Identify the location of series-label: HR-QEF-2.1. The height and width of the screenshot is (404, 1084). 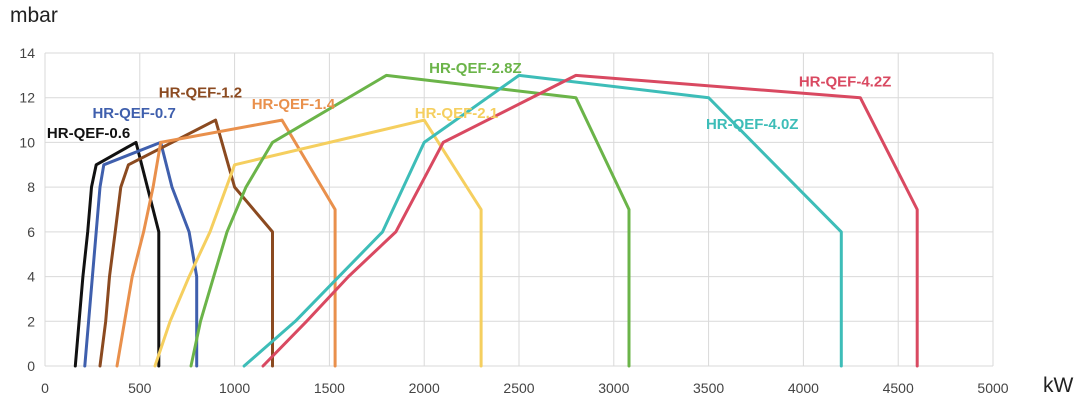
(456, 113).